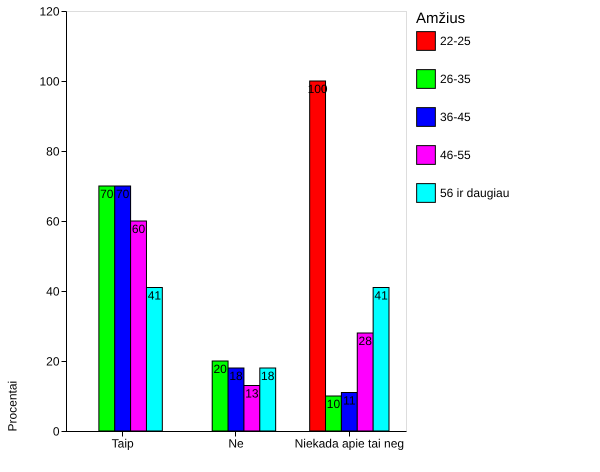  I want to click on y-tick-label: 60, so click(53, 221).